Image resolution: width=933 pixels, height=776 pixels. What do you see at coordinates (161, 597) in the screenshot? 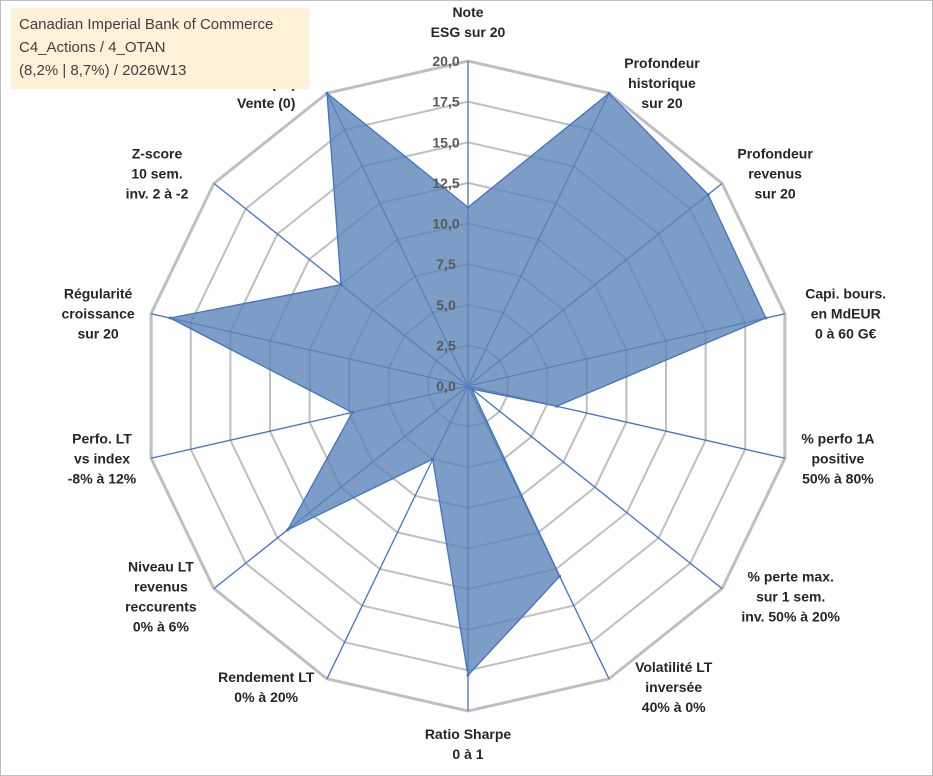
I see `category-label: Niveau LT revenus reccurents 0% à 6%` at bounding box center [161, 597].